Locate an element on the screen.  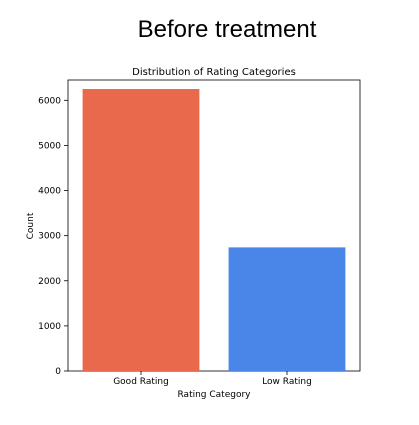
x-axis-title: Rating Category is located at coordinates (215, 395).